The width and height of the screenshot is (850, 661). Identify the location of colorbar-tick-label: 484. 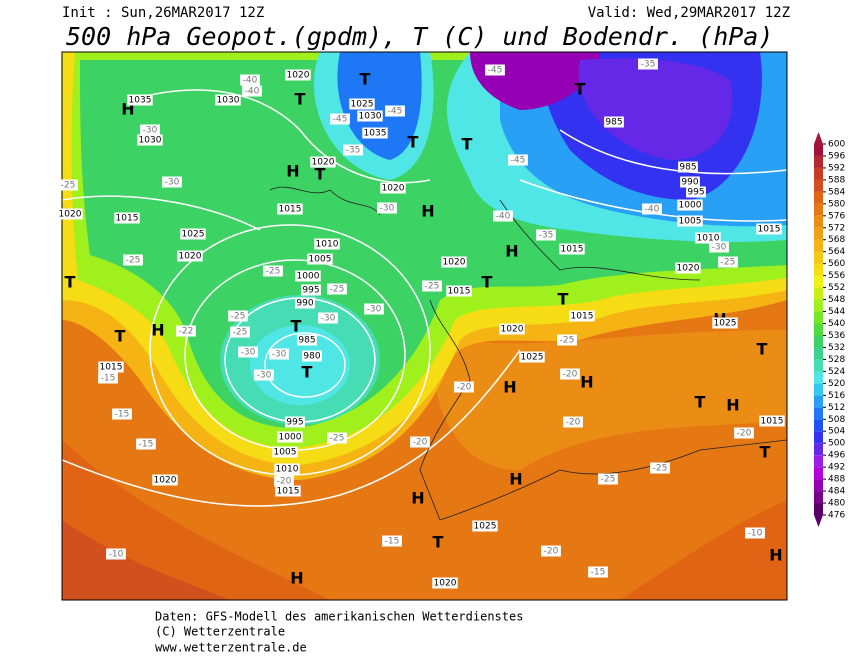
(836, 492).